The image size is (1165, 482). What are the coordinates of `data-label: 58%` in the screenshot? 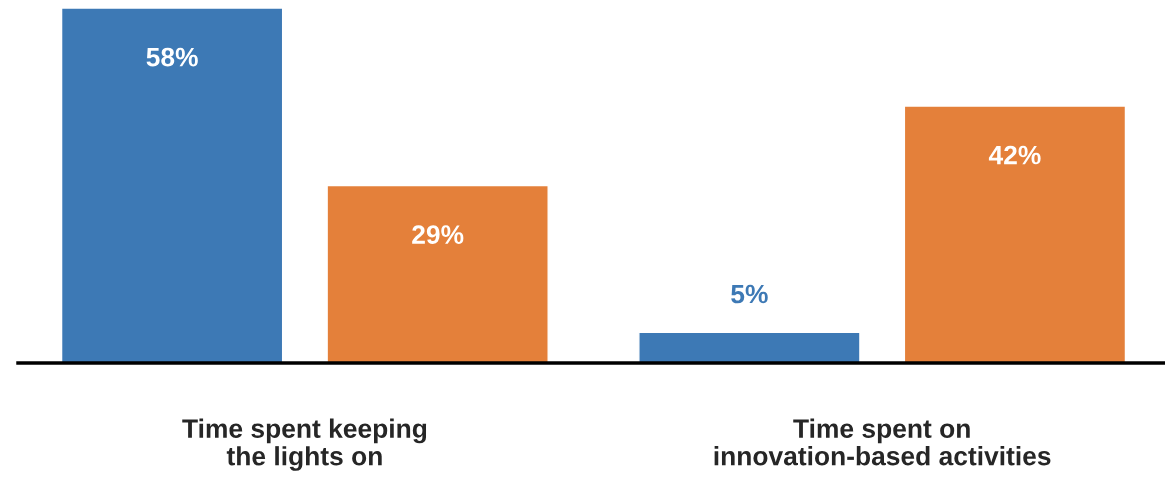 It's located at (172, 57).